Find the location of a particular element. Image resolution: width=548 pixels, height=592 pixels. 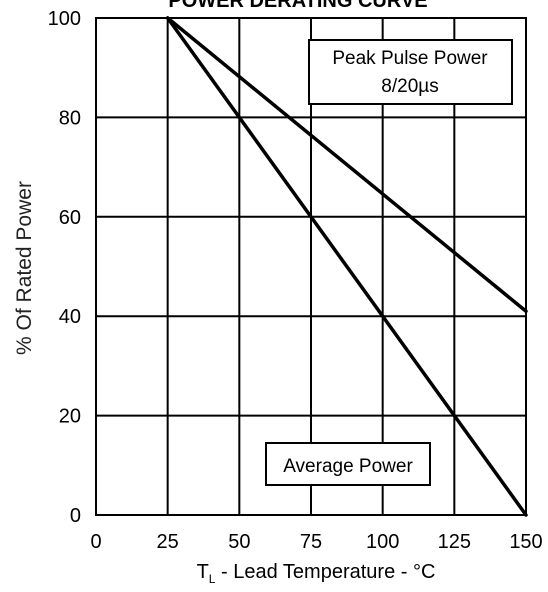

x-axis-label-subscript: L is located at coordinates (212, 579).